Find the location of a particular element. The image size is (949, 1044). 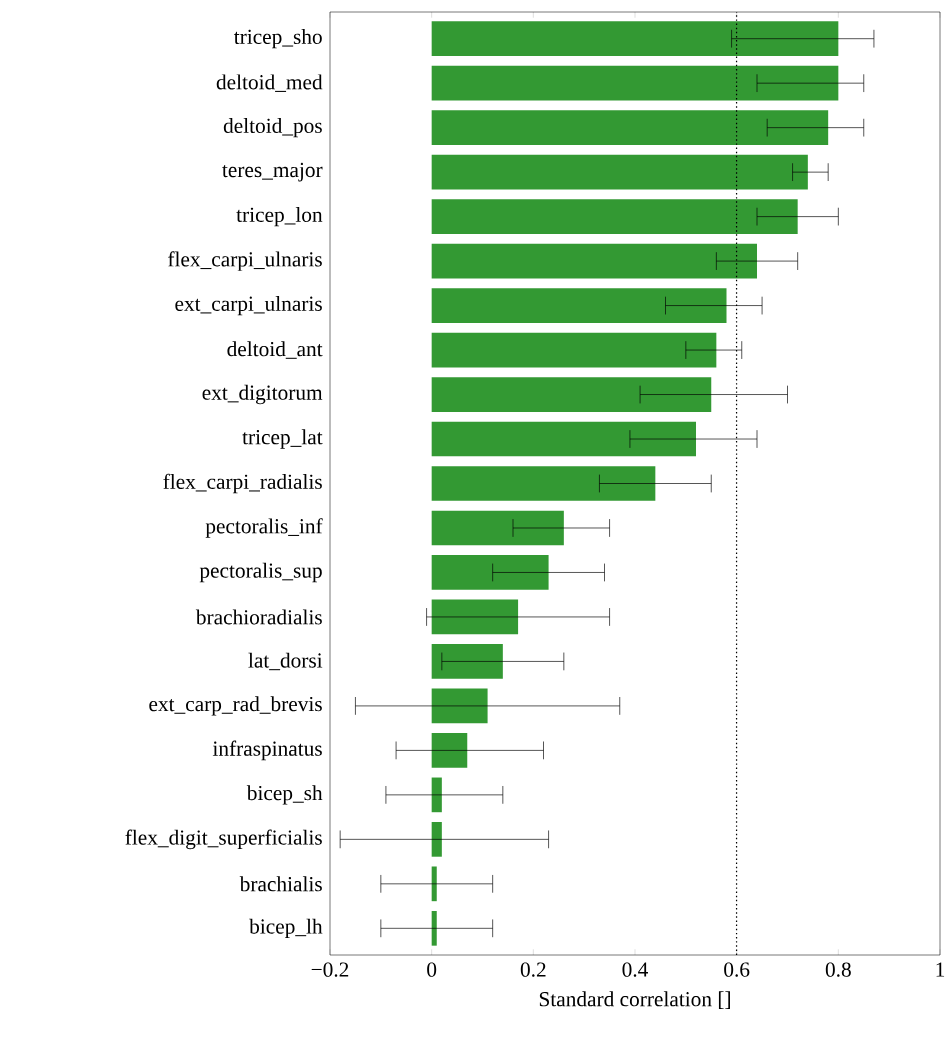

y-tick-label: tricep_lat is located at coordinates (282, 439).